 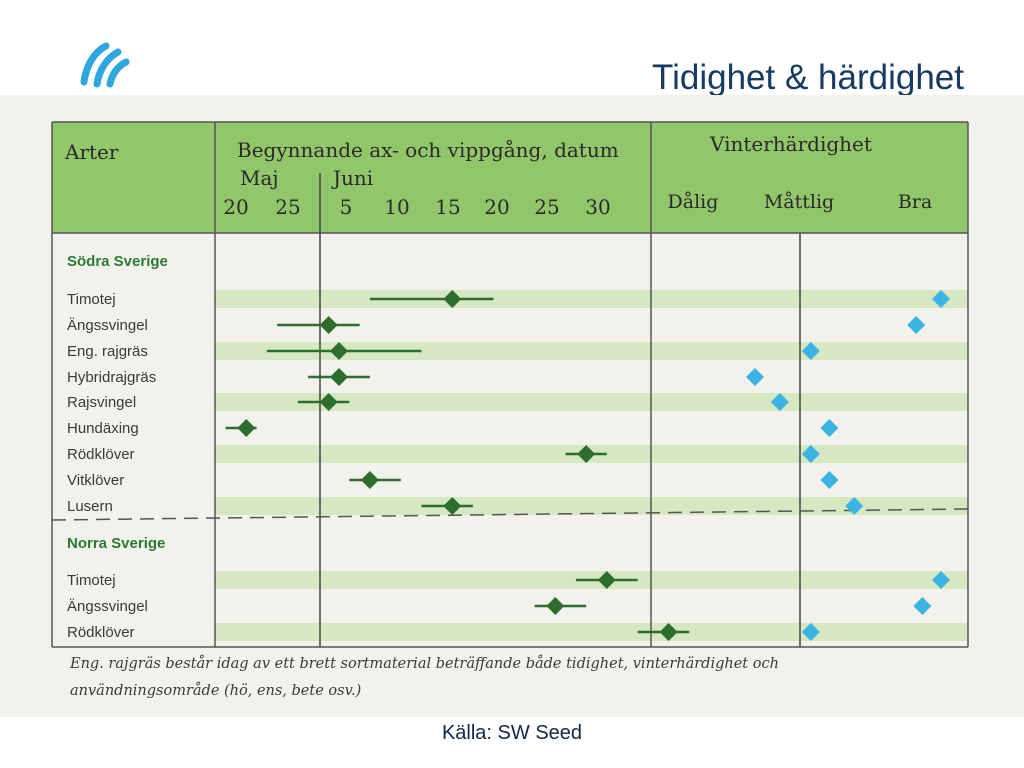 What do you see at coordinates (693, 202) in the screenshot?
I see `hardiness-level-label: Dålig` at bounding box center [693, 202].